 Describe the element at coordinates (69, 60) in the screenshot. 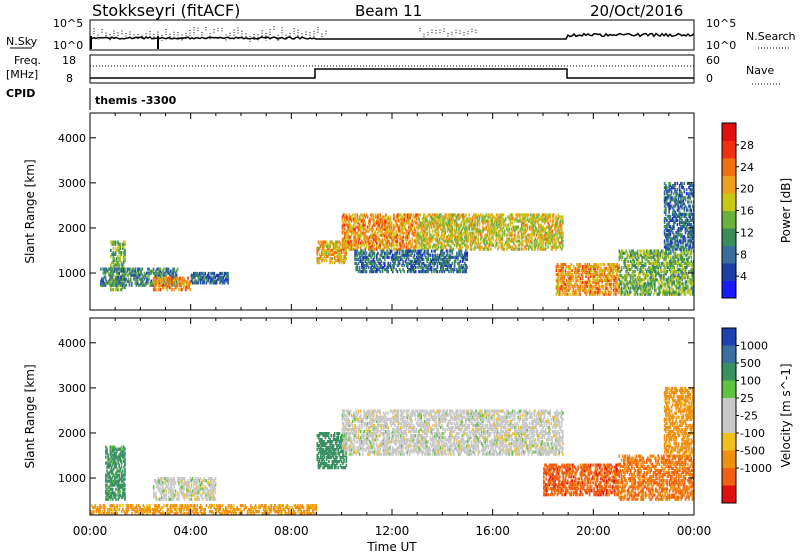

I see `freq-left-tick-top: 18` at that location.